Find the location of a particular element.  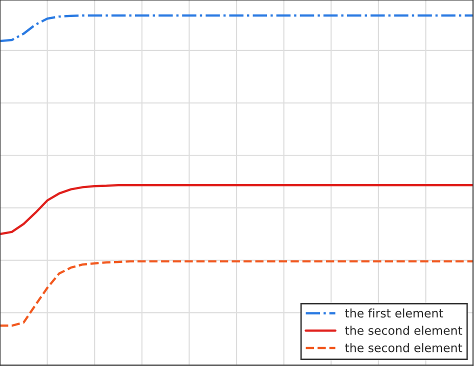

legend-label: the first element is located at coordinates (394, 313).